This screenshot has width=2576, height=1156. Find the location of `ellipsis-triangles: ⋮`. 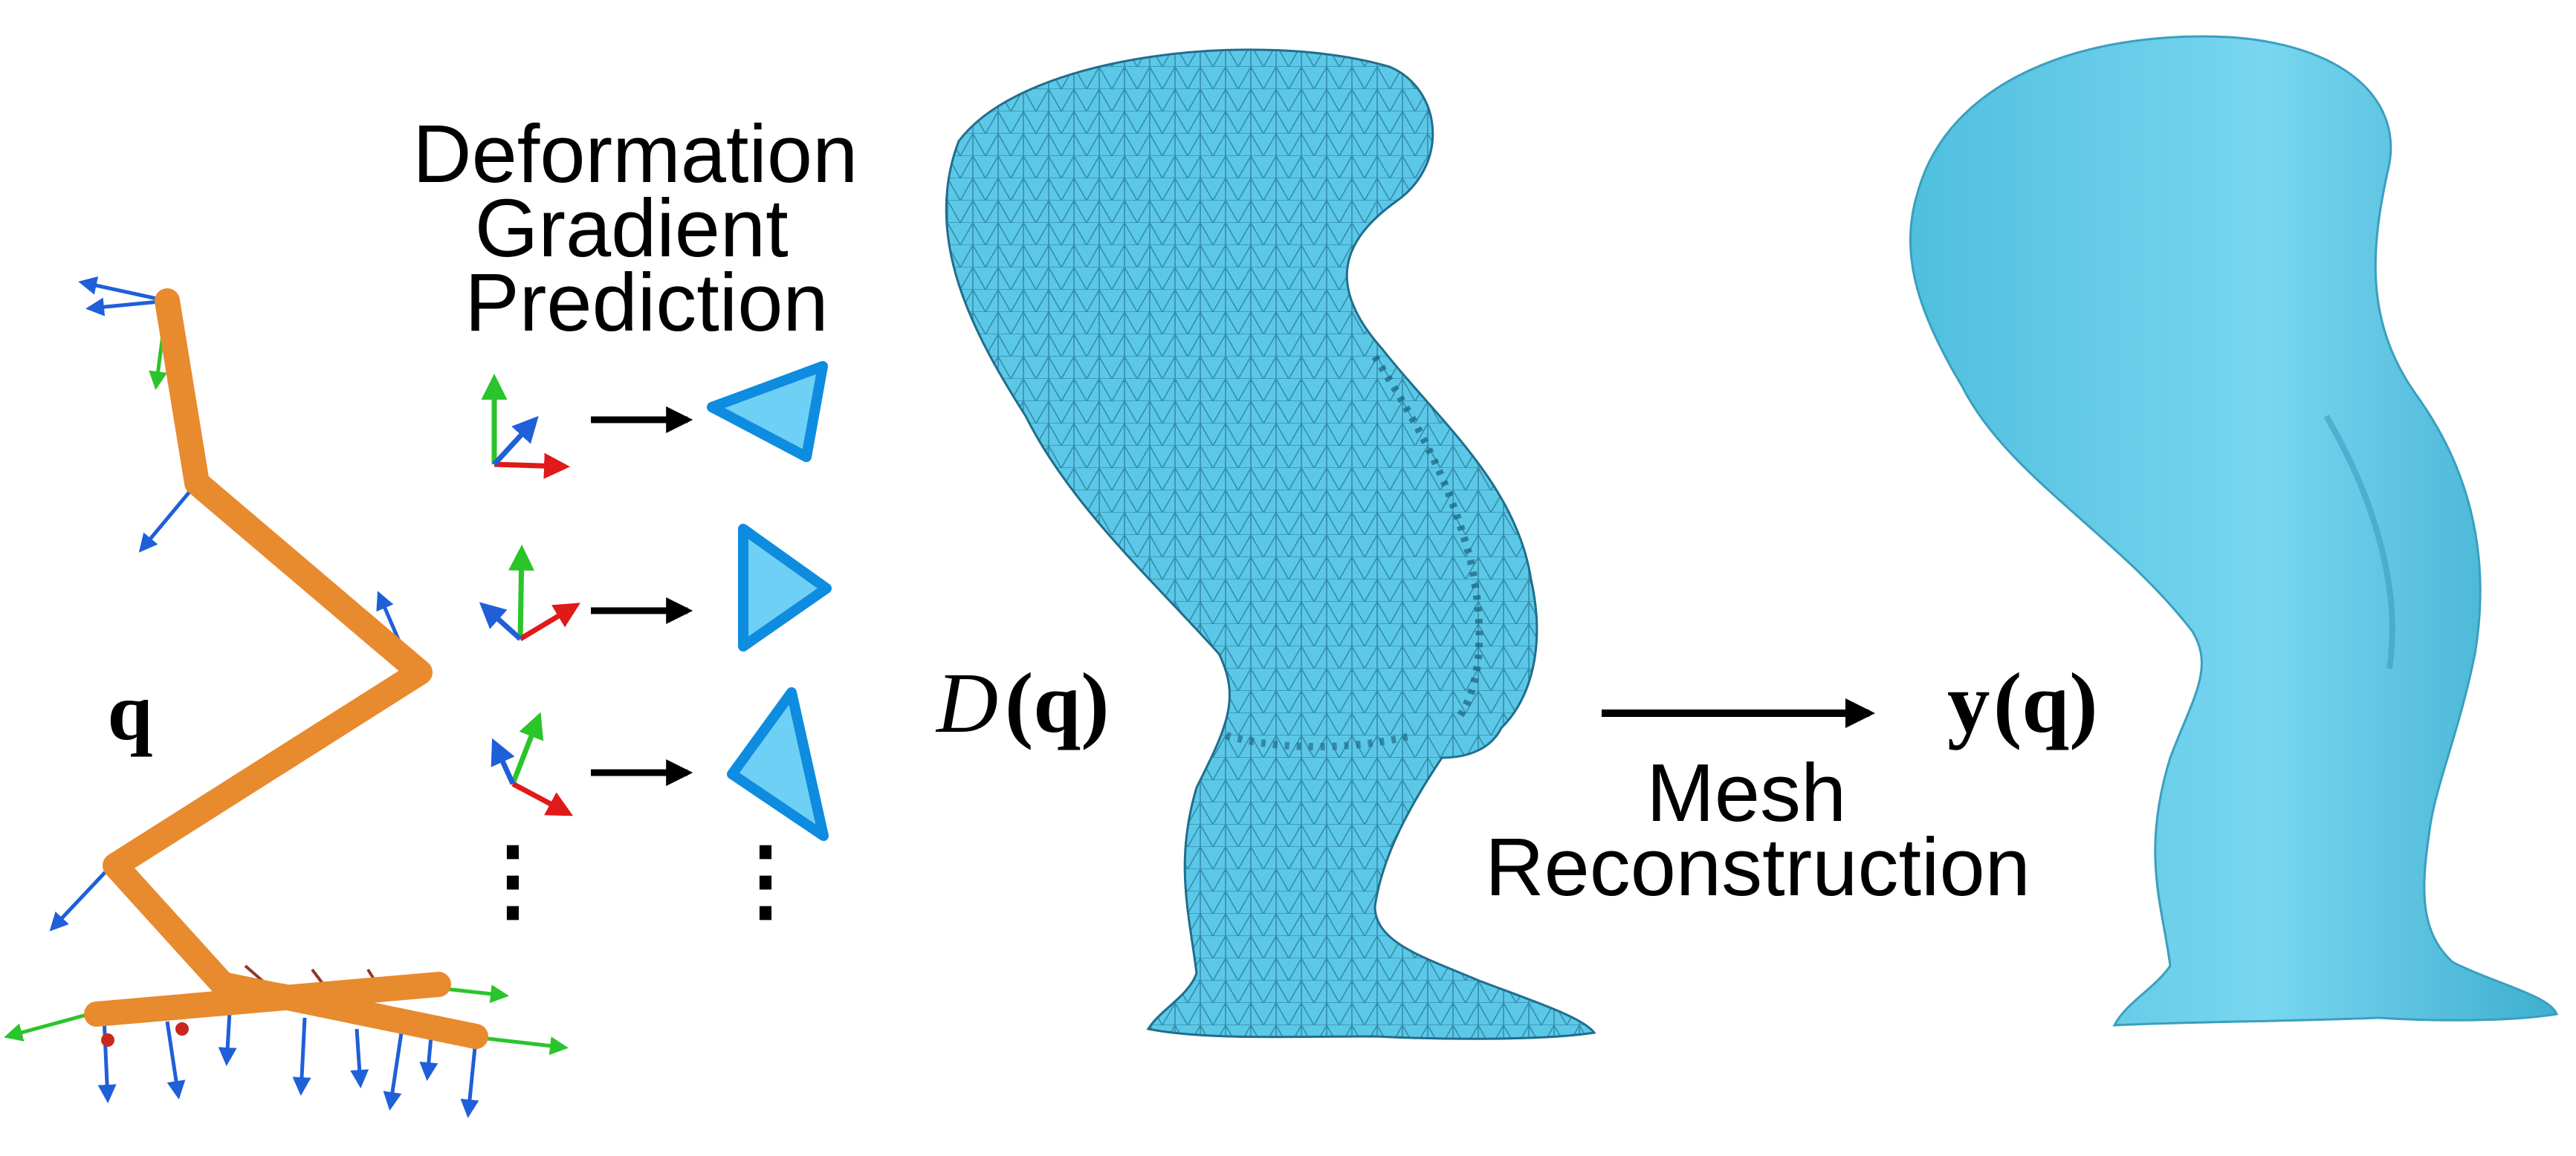

ellipsis-triangles: ⋮ is located at coordinates (766, 879).